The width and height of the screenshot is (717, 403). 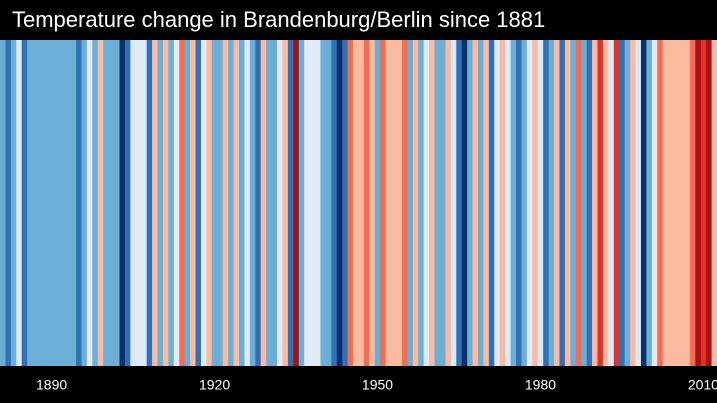 I want to click on stripe-2007, so click(x=687, y=203).